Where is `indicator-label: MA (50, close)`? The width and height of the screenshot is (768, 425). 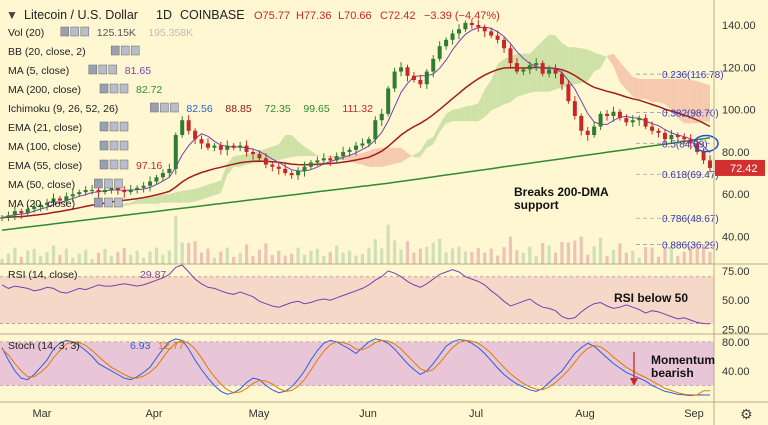 indicator-label: MA (50, close) is located at coordinates (41, 185).